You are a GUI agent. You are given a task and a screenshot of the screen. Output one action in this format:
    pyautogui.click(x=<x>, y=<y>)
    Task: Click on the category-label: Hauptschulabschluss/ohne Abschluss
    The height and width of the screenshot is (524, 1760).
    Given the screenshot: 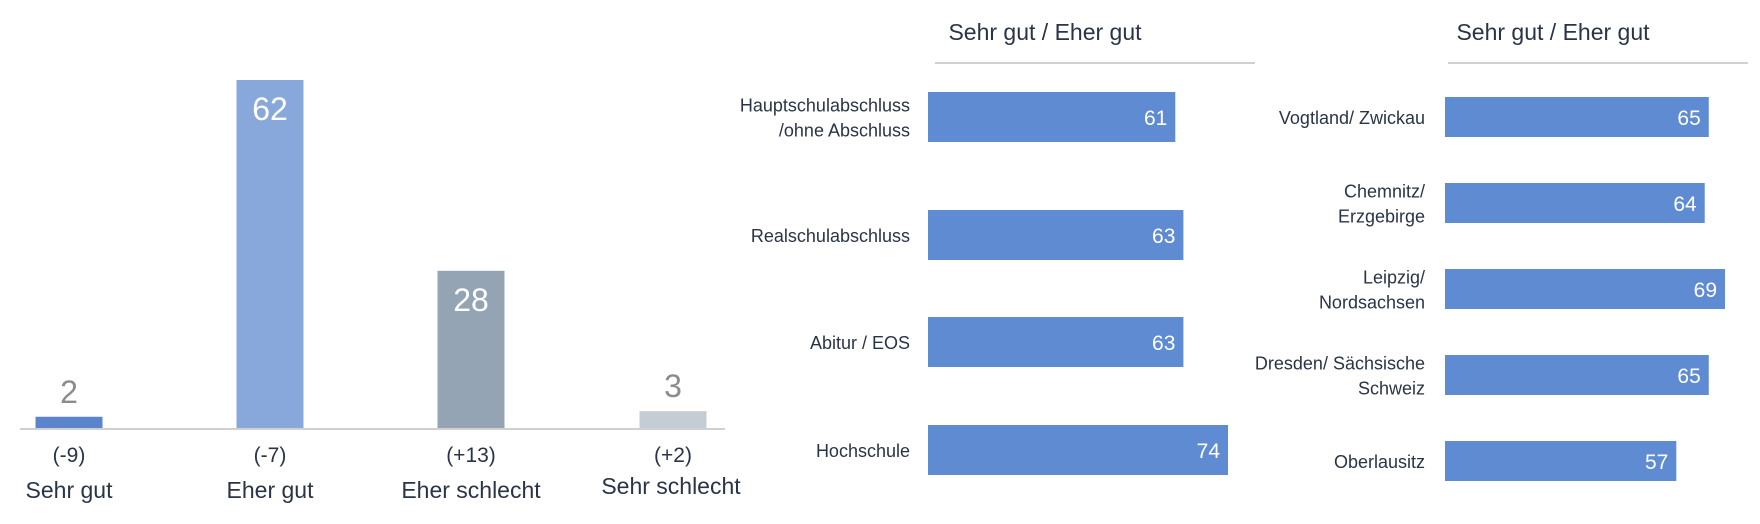 What is the action you would take?
    pyautogui.click(x=825, y=118)
    